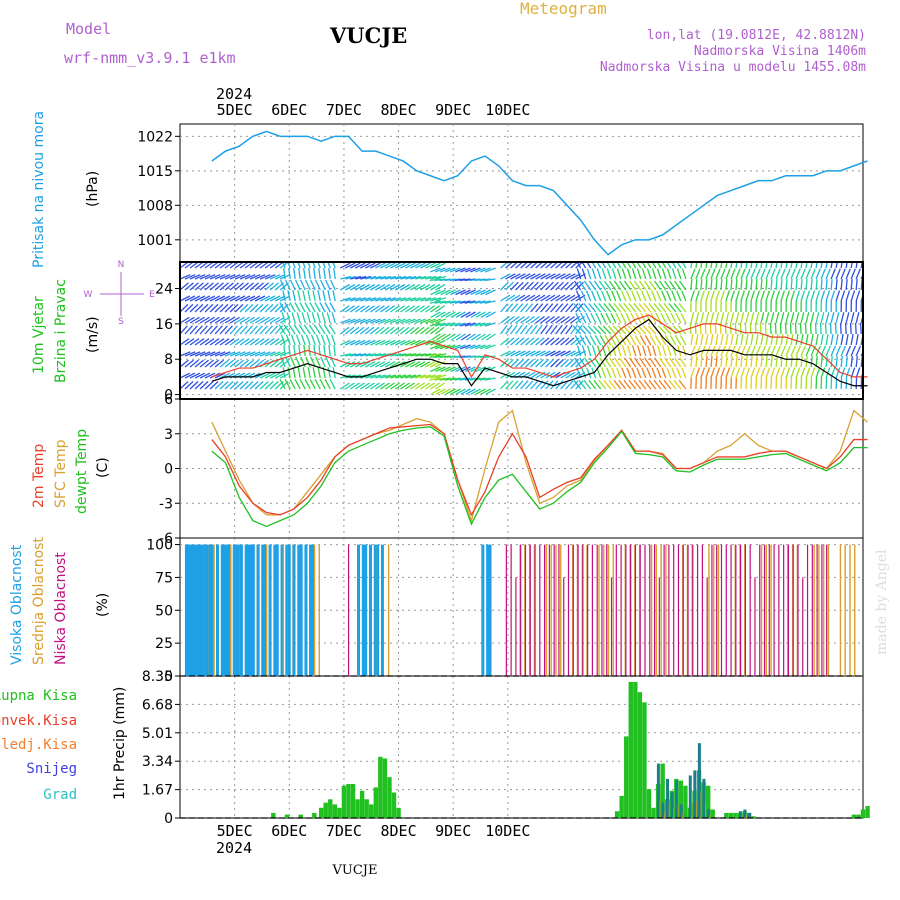 This screenshot has height=900, width=900. Describe the element at coordinates (355, 870) in the screenshot. I see `footer-station: VUCJE` at that location.